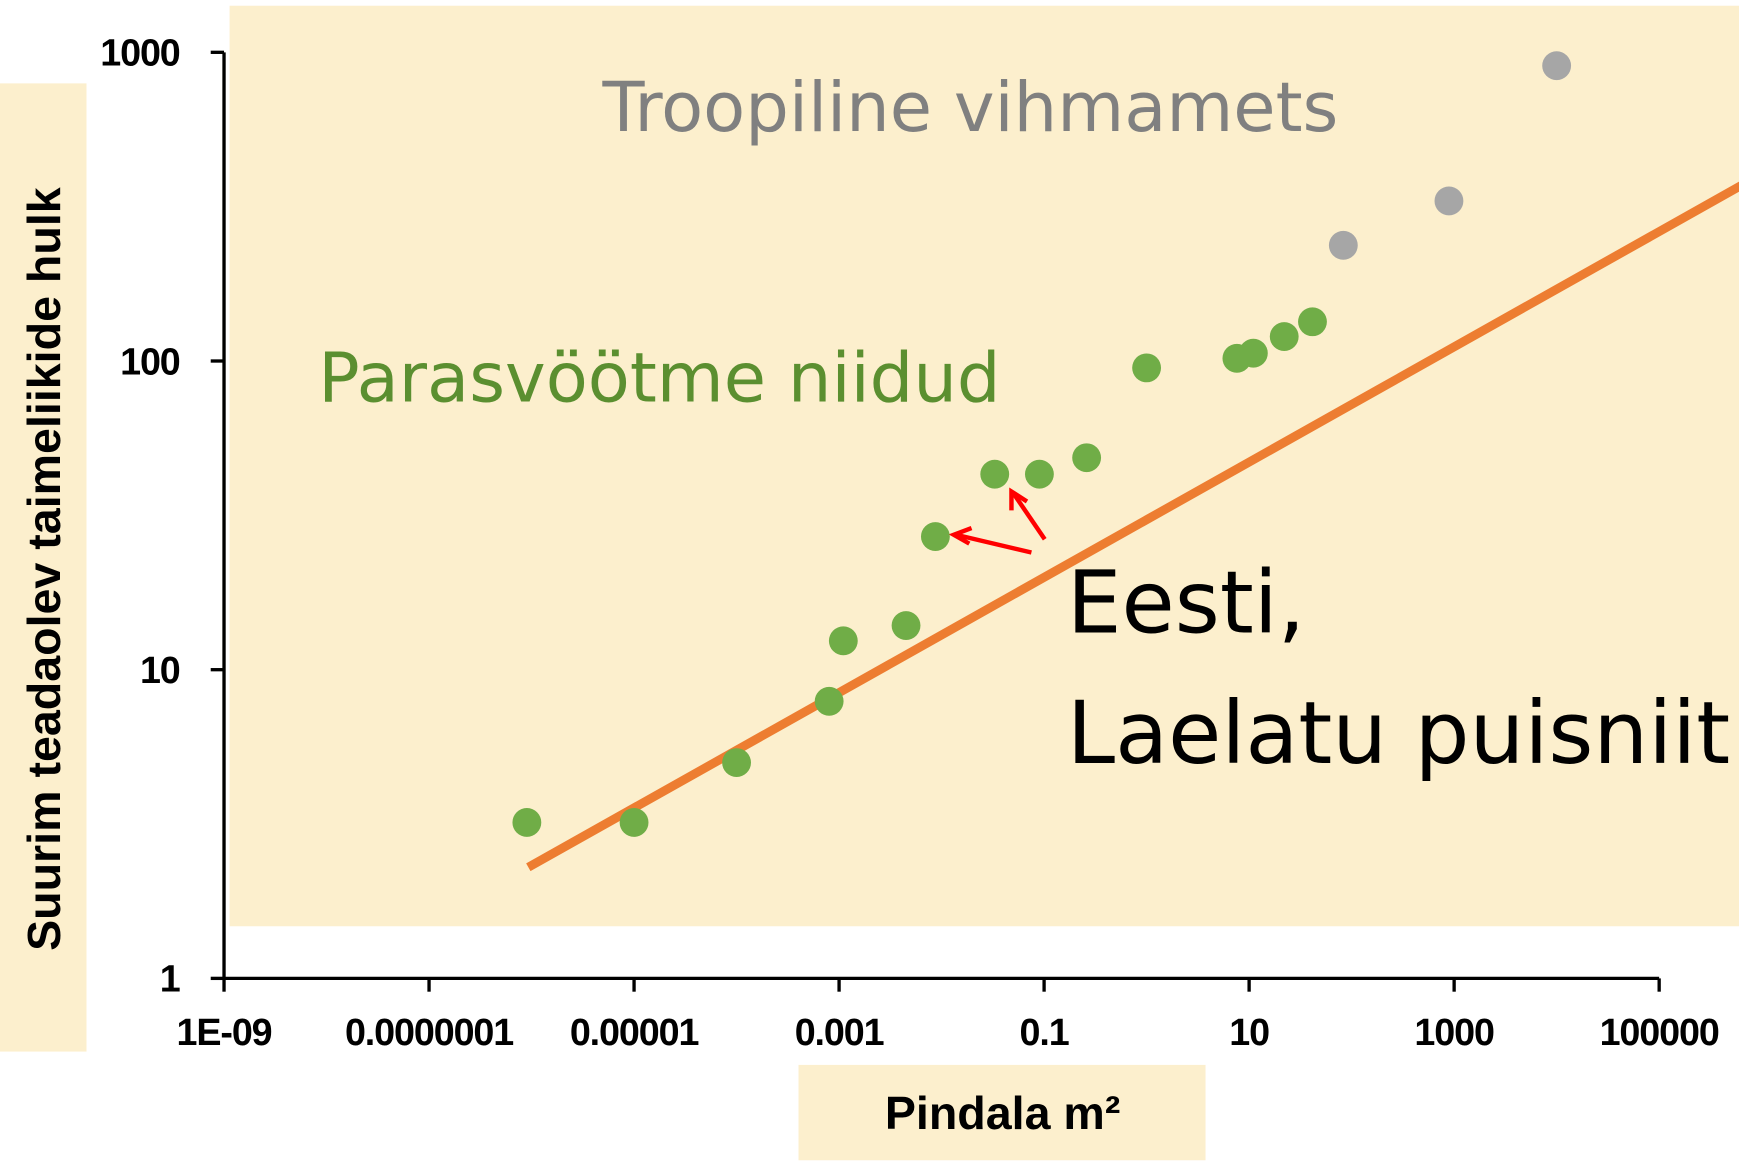  Describe the element at coordinates (1454, 1032) in the screenshot. I see `x-tick-label: 1000` at that location.